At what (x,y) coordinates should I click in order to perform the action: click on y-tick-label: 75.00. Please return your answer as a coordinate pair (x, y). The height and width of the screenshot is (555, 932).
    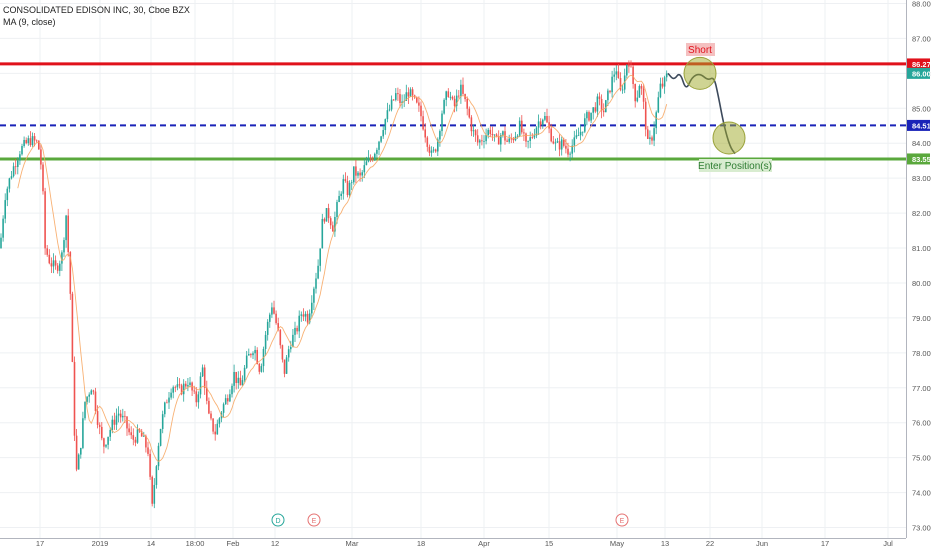
    Looking at the image, I should click on (921, 458).